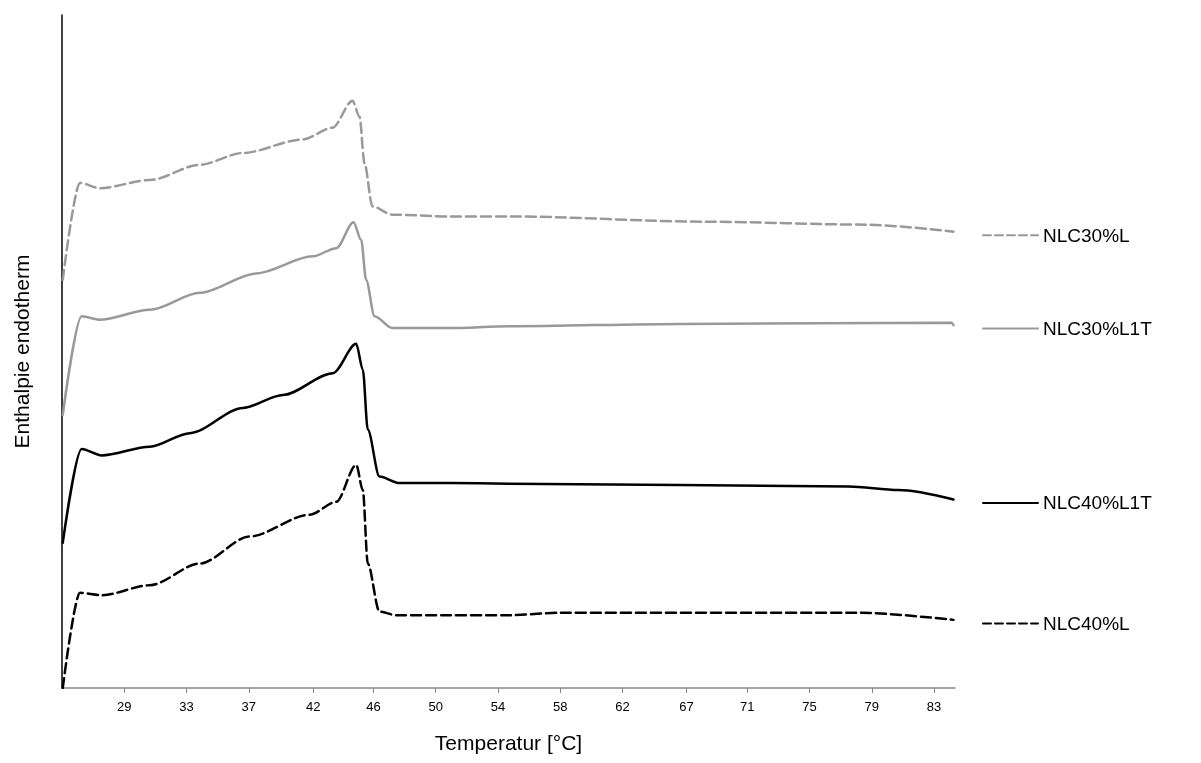  Describe the element at coordinates (747, 706) in the screenshot. I see `x-tick-label: 71` at that location.